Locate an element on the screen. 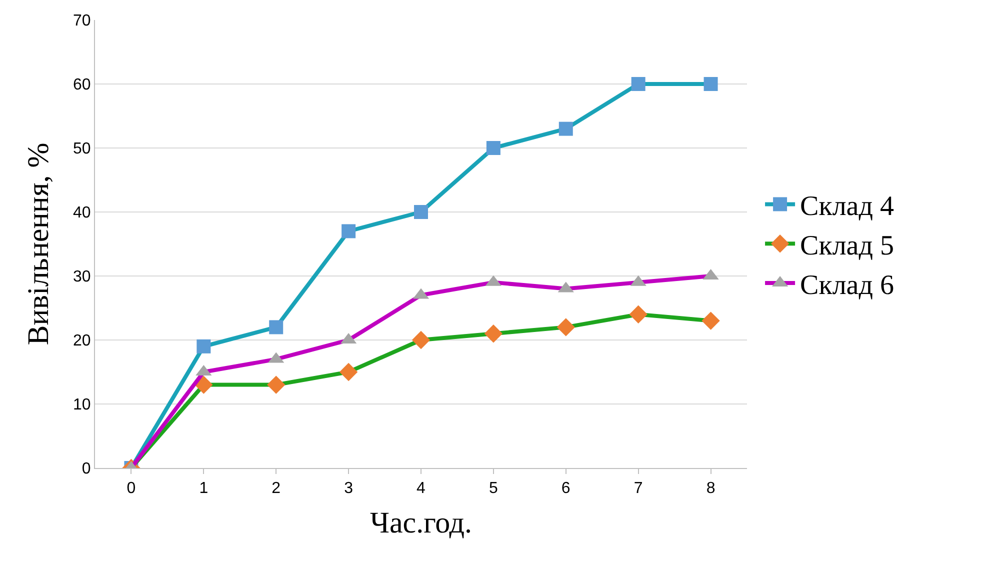 The height and width of the screenshot is (563, 982). x-tick-label: 8 is located at coordinates (711, 489).